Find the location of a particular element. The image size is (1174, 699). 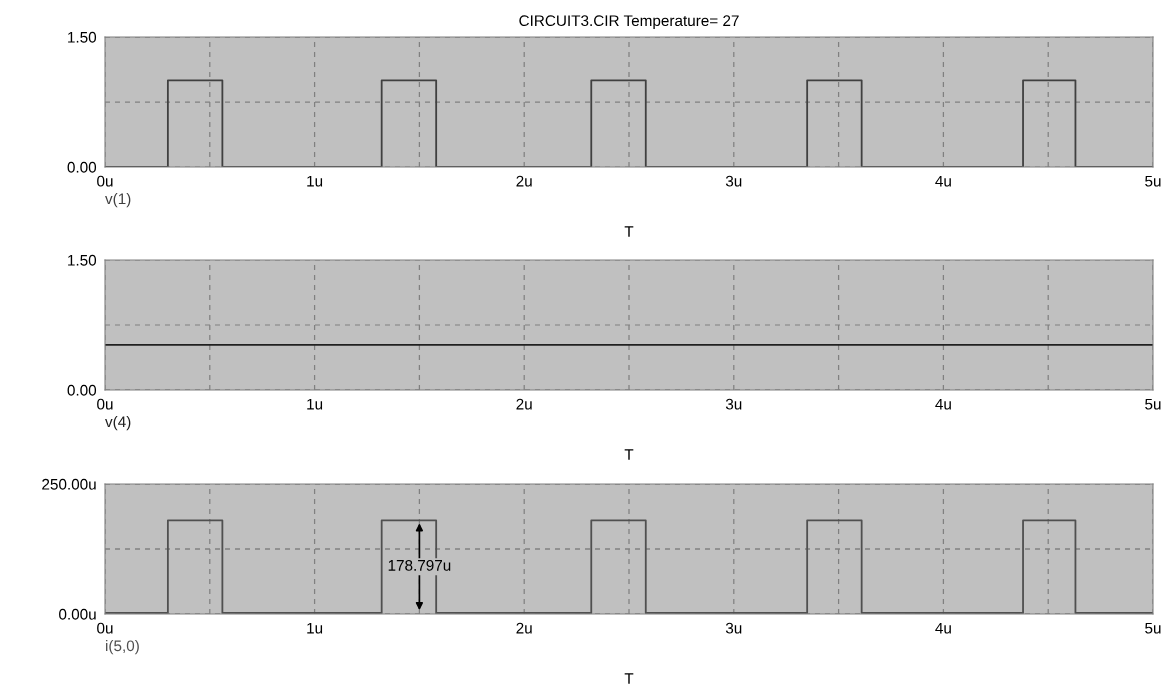

annotation: 178.797u is located at coordinates (419, 565).